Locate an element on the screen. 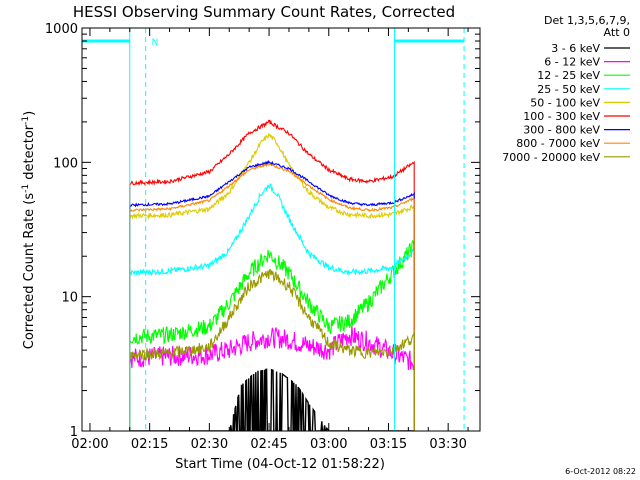 Image resolution: width=640 pixels, height=480 pixels. y-tick-label: 10 is located at coordinates (69, 298).